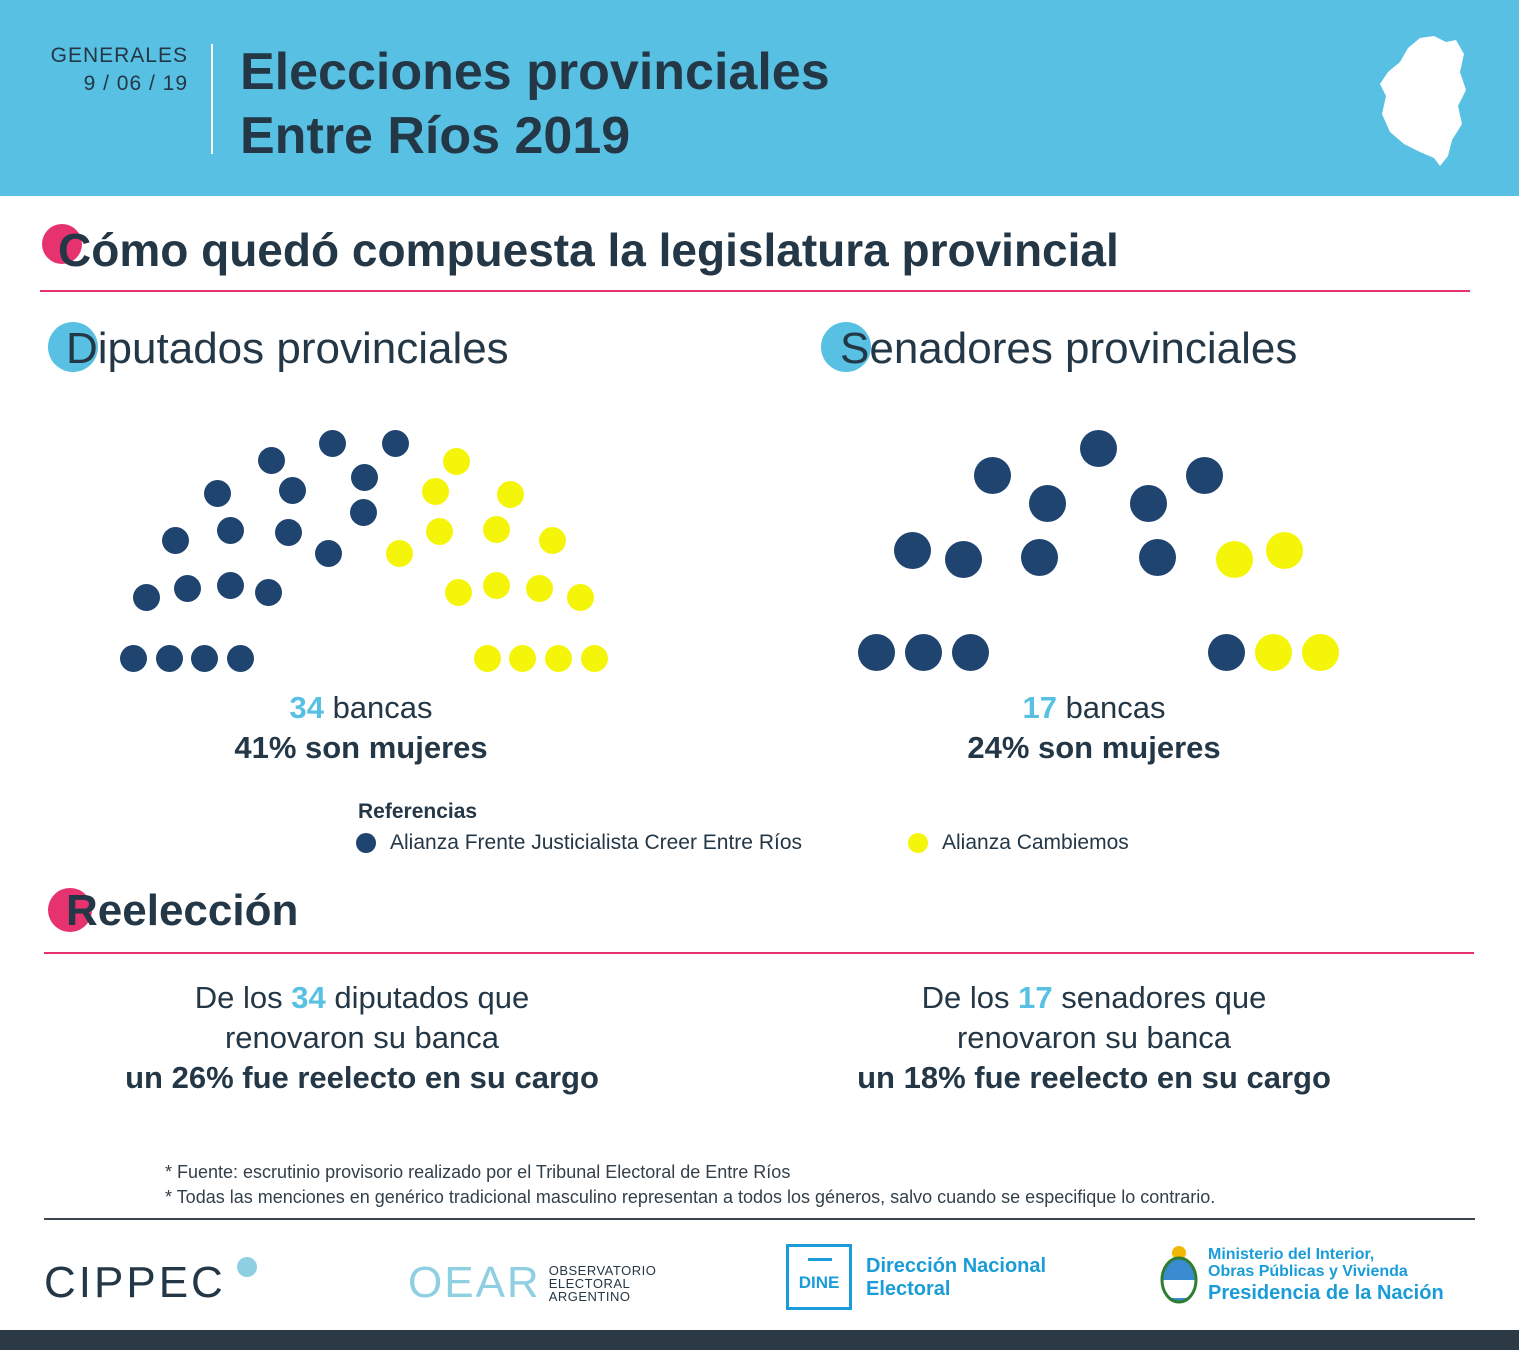 This screenshot has width=1519, height=1350. I want to click on legend-swatch-cambiemos, so click(918, 843).